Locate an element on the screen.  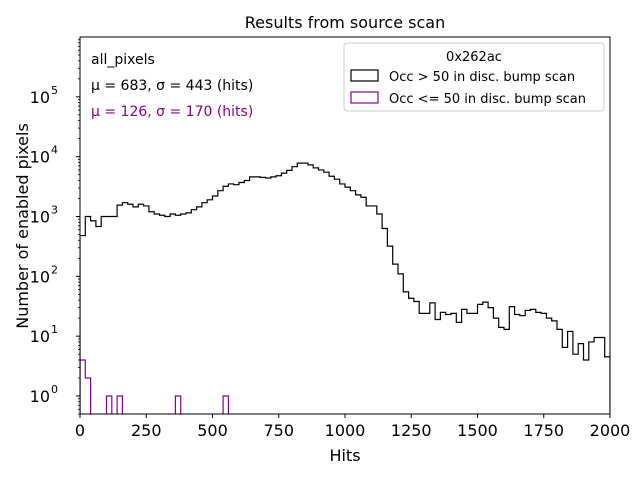
region-label: all_pixels is located at coordinates (123, 60).